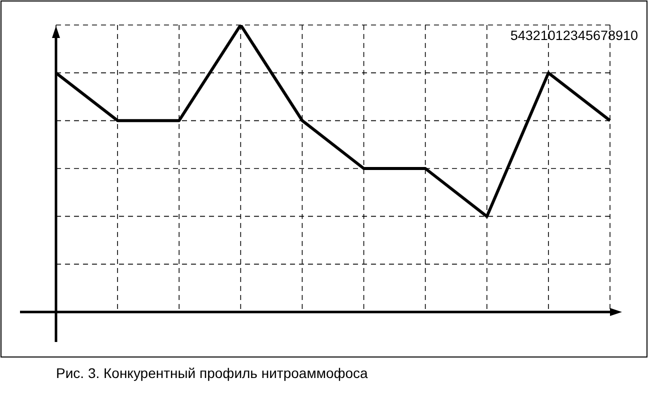  I want to click on annotation: 54321012345678910, so click(574, 35).